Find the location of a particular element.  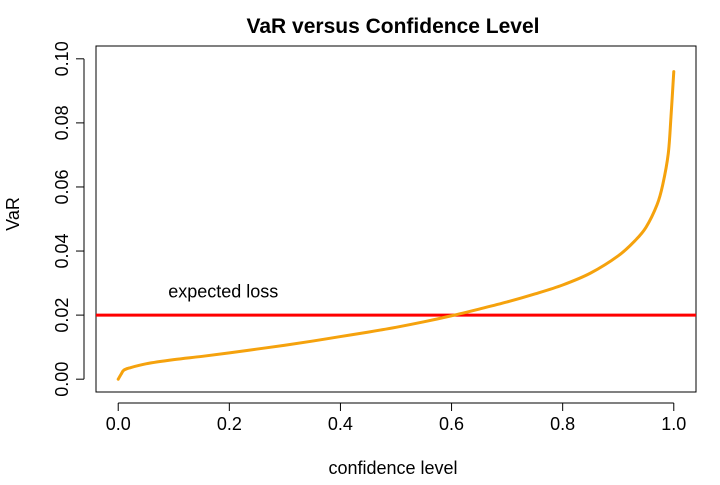

x-tick-label: 0.4 is located at coordinates (340, 424).